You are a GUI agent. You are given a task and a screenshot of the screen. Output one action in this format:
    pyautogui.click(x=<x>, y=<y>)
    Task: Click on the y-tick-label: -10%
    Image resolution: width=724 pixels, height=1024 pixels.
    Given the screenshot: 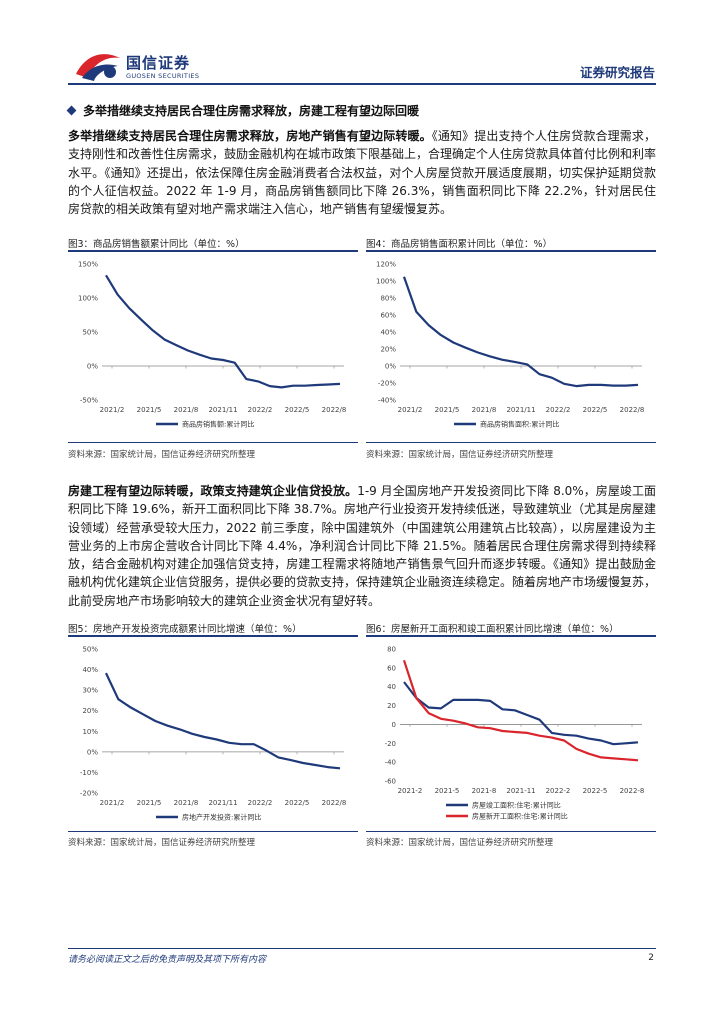 What is the action you would take?
    pyautogui.click(x=89, y=773)
    